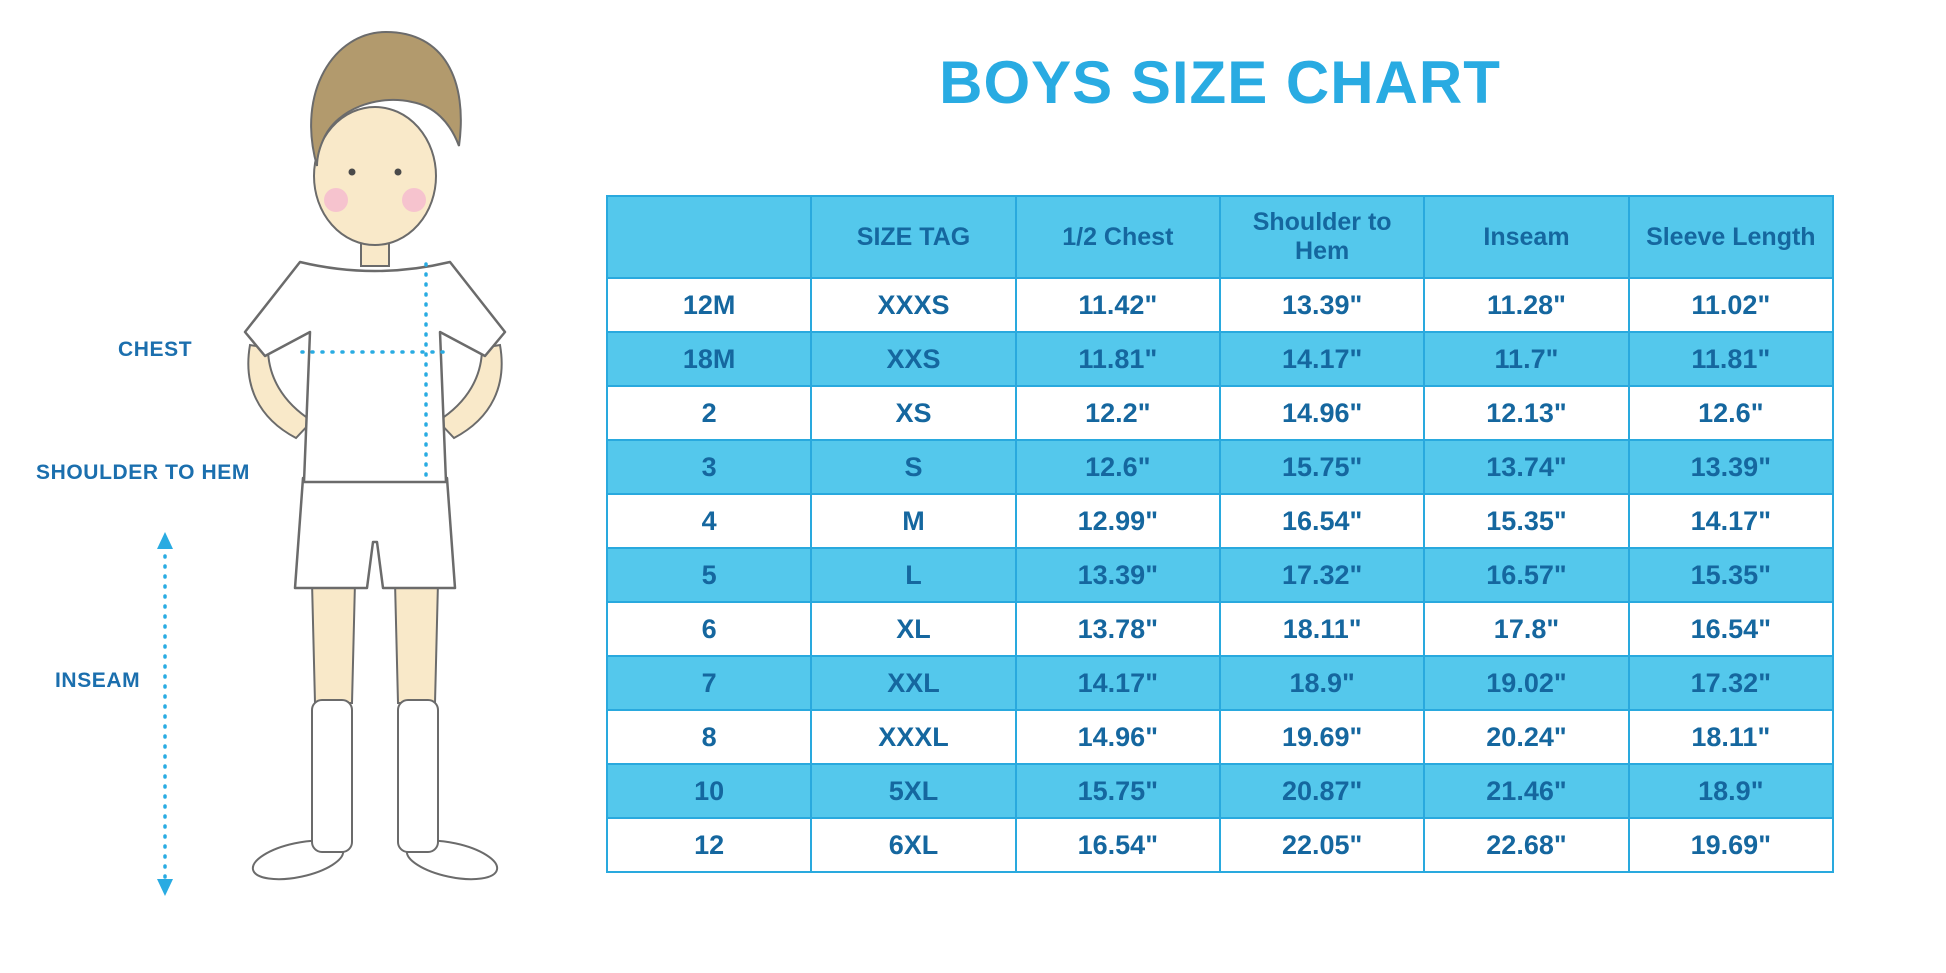 Image resolution: width=1946 pixels, height=973 pixels. Describe the element at coordinates (1117, 305) in the screenshot. I see `measurement-cell: 11.42"` at that location.